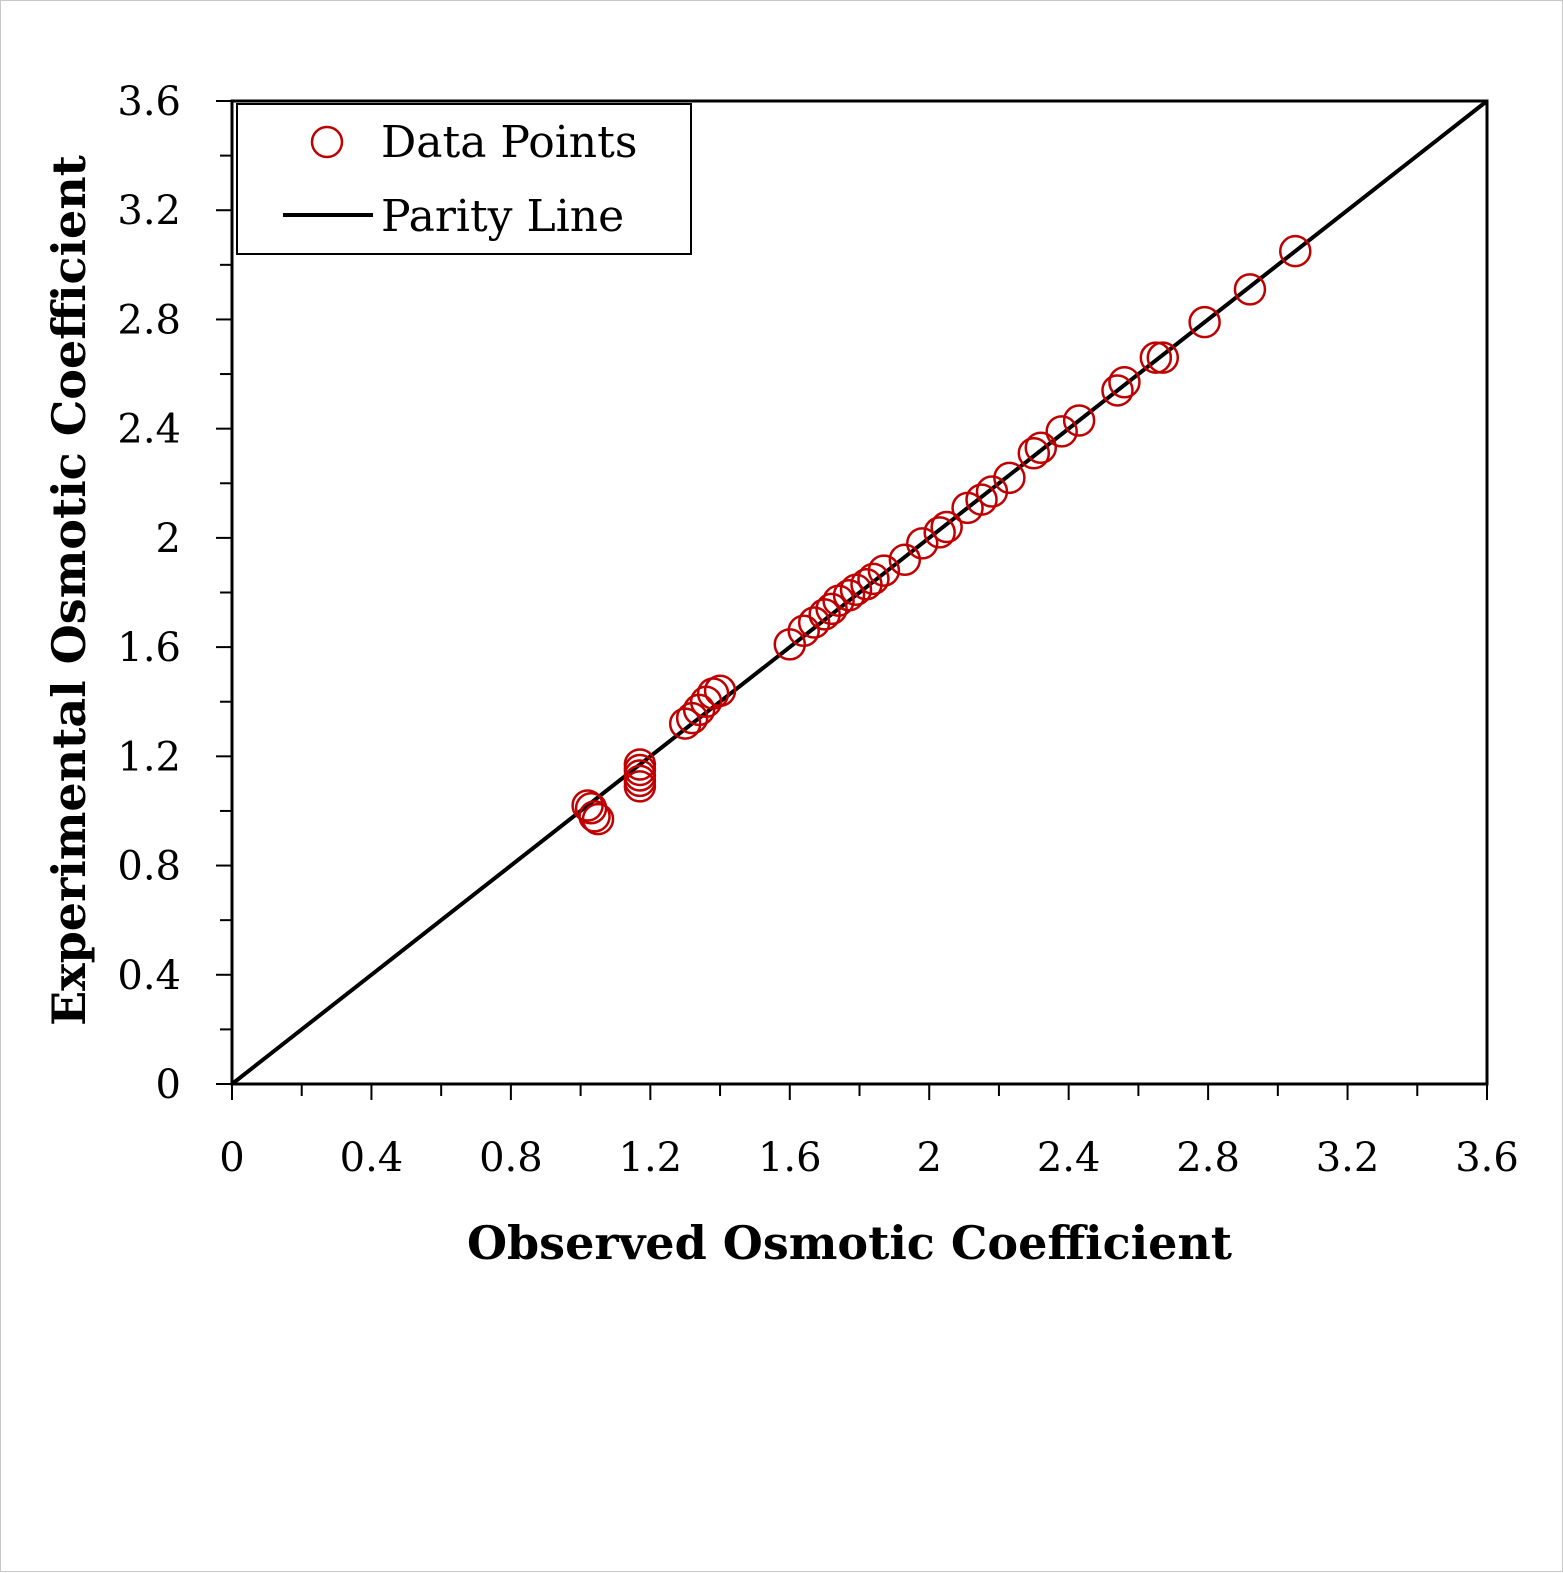 Image resolution: width=1563 pixels, height=1573 pixels. What do you see at coordinates (149, 430) in the screenshot?
I see `y-tick-label: 2.4` at bounding box center [149, 430].